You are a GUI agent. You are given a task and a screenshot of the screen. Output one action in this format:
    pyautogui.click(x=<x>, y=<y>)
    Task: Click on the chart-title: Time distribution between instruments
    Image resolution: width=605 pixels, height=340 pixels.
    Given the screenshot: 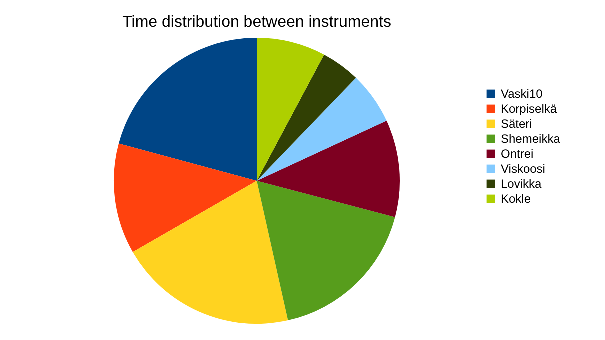 What is the action you would take?
    pyautogui.click(x=257, y=22)
    